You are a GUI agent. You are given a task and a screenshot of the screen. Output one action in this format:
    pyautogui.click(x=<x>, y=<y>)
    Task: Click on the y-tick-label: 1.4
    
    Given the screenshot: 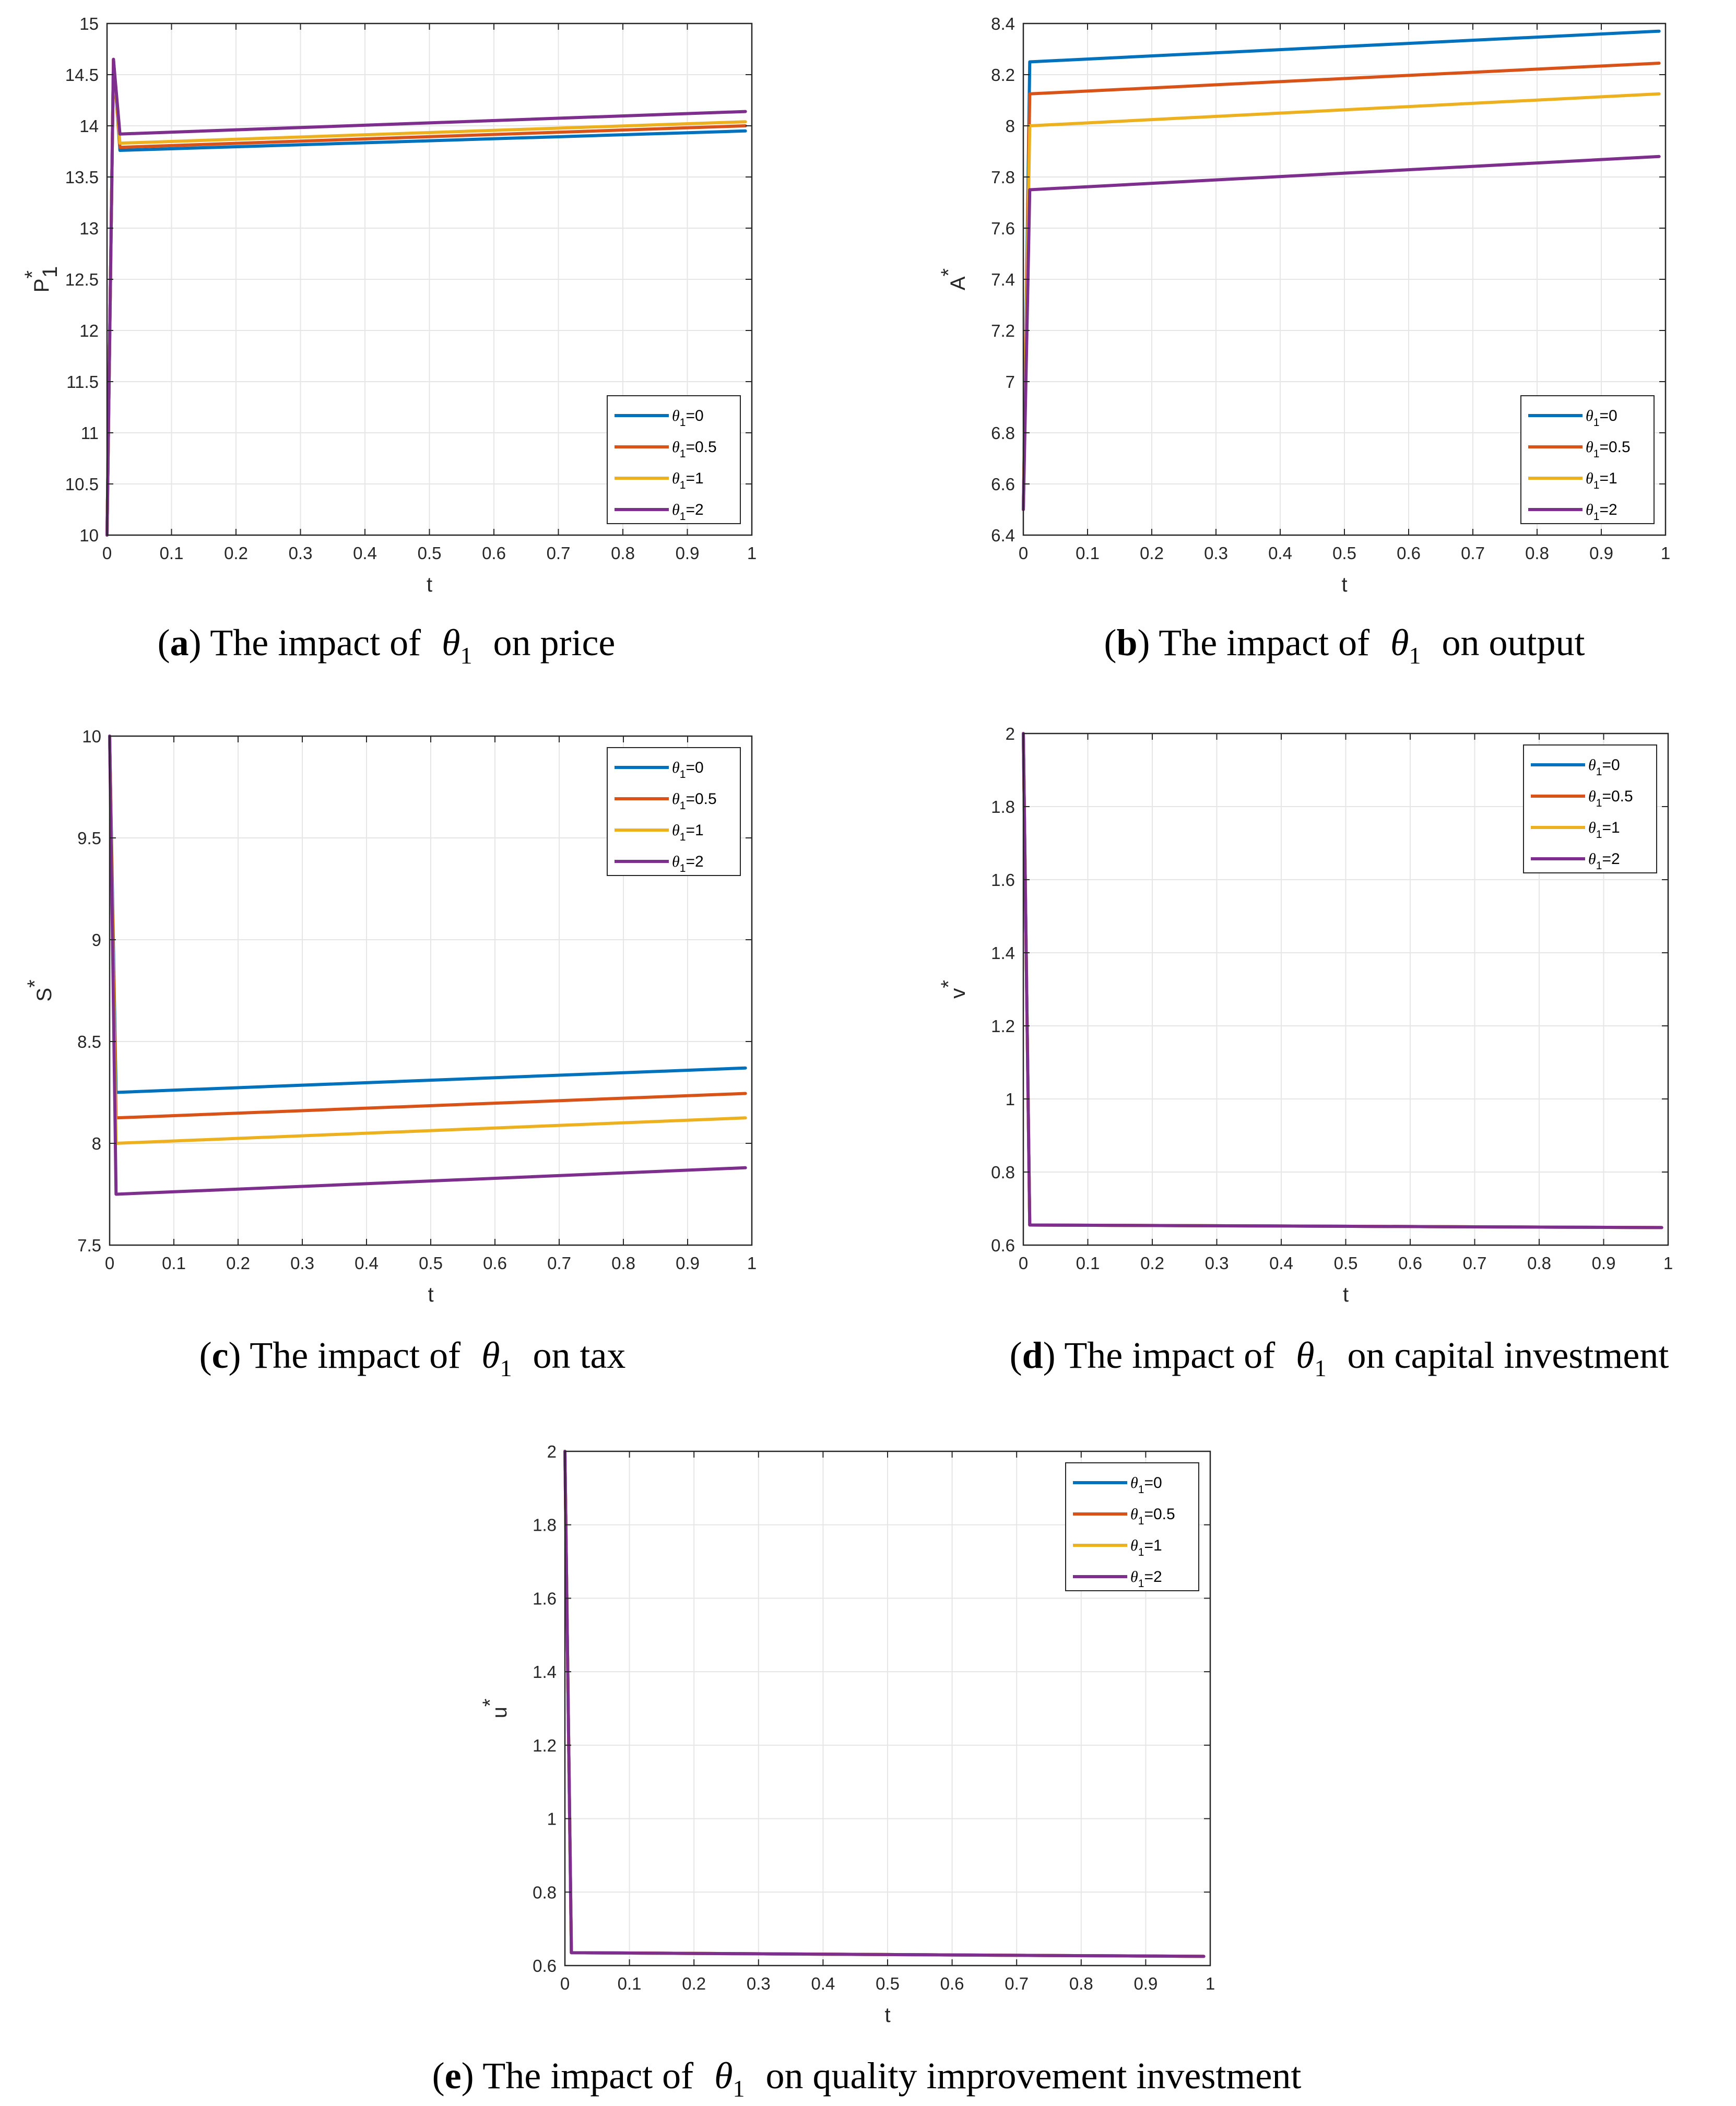 What is the action you would take?
    pyautogui.click(x=545, y=1672)
    